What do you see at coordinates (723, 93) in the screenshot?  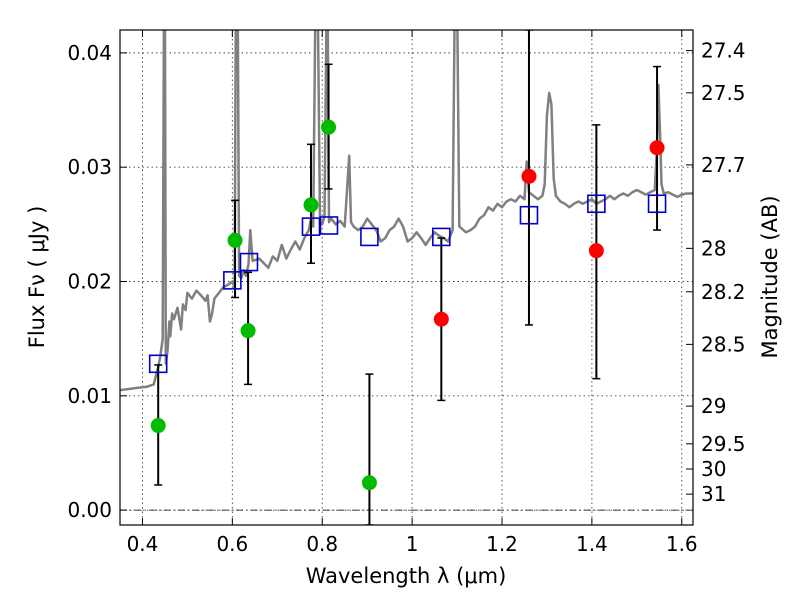 I see `magnitude-tick-label: 27.5` at bounding box center [723, 93].